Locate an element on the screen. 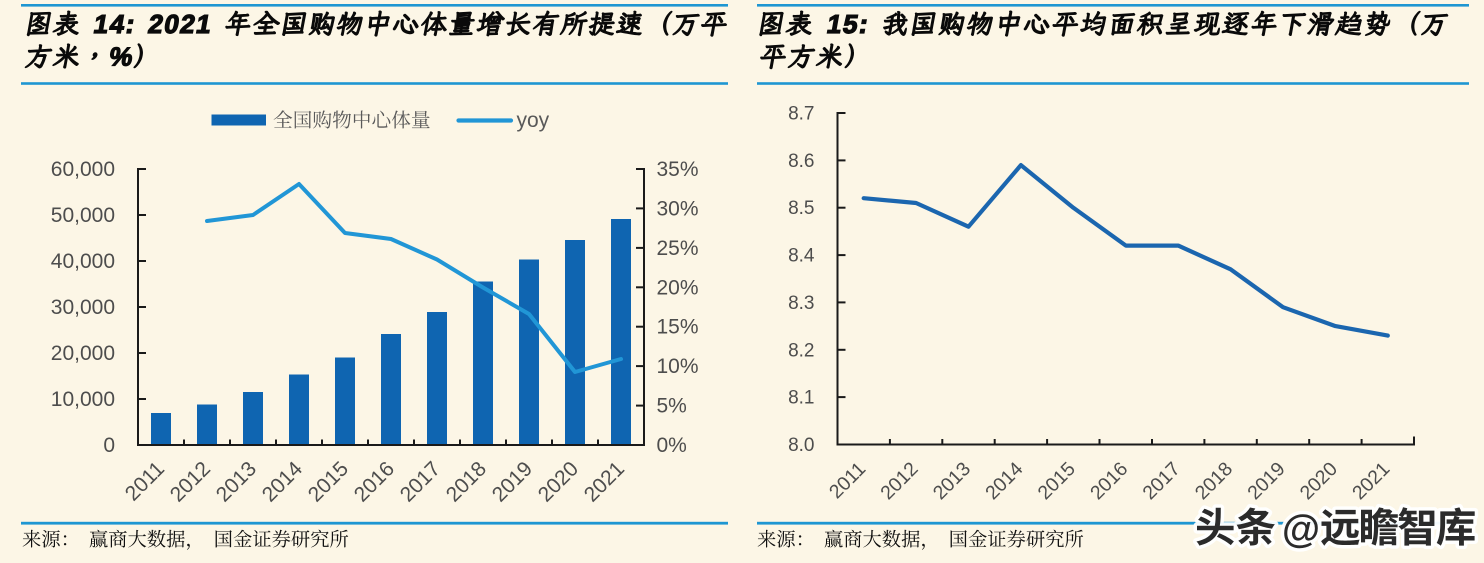 This screenshot has height=563, width=1484. svg-text: 5% is located at coordinates (672, 406).